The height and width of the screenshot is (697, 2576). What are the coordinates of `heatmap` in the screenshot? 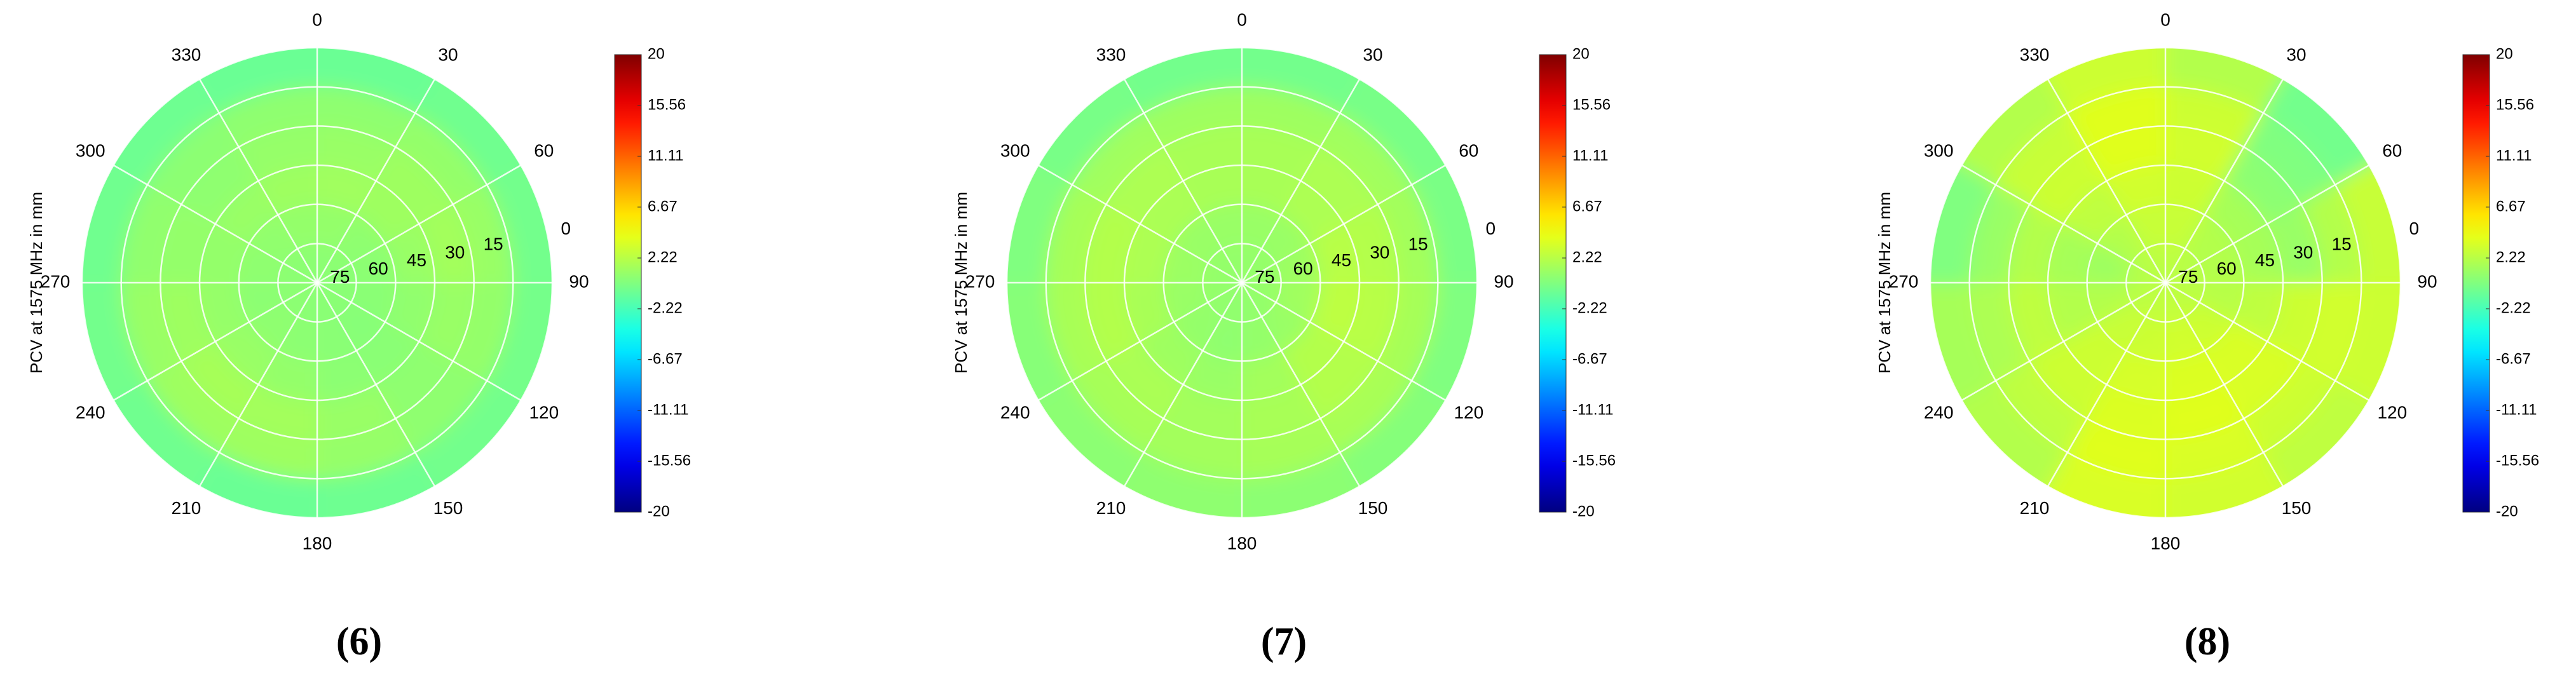 It's located at (2165, 283).